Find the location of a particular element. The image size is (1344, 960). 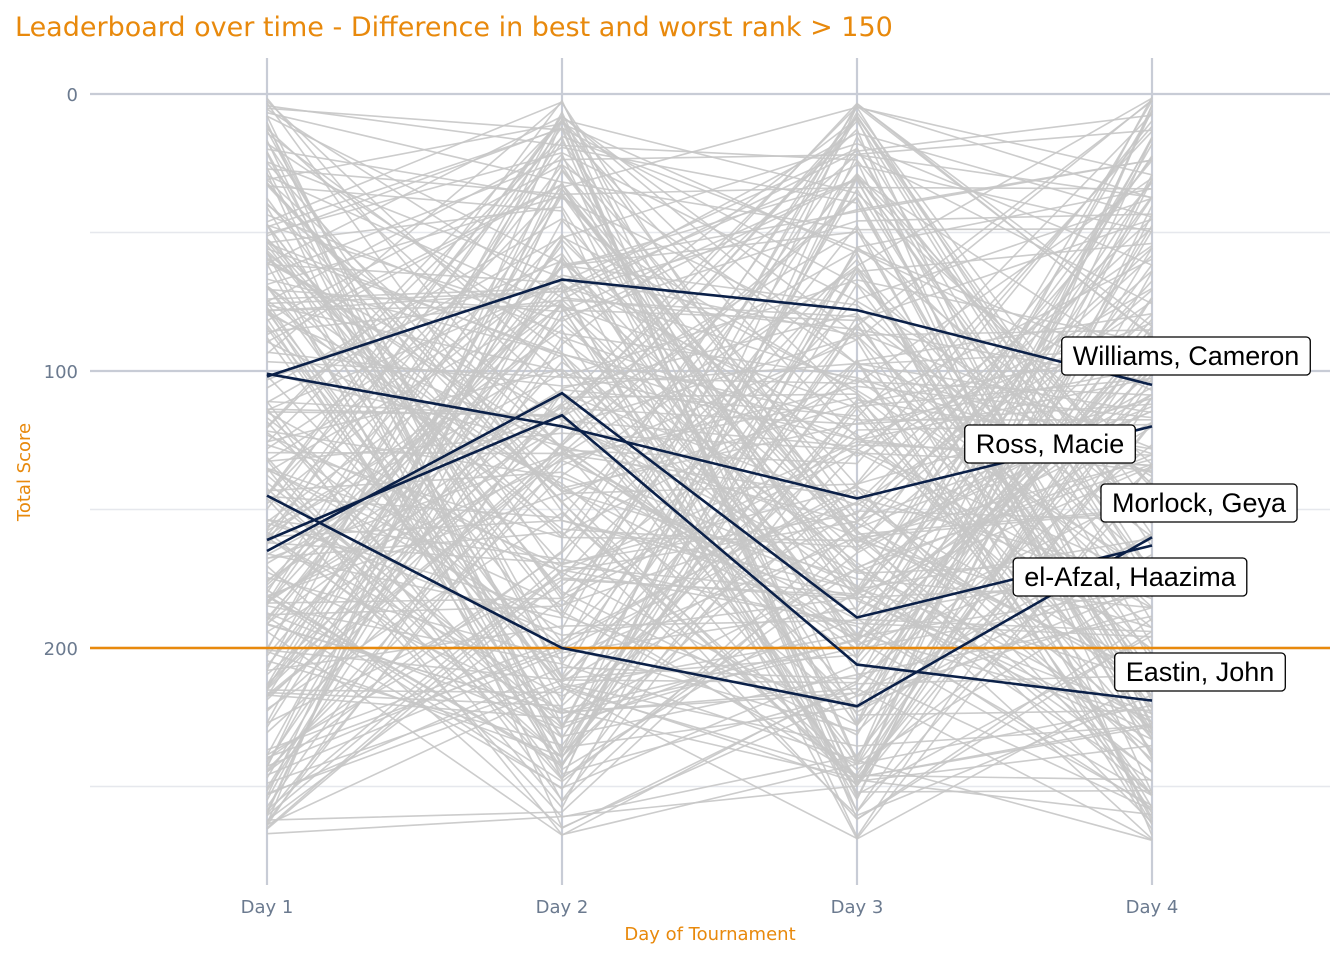

series-label-text: el-Afzal, Haazima is located at coordinates (1130, 577).